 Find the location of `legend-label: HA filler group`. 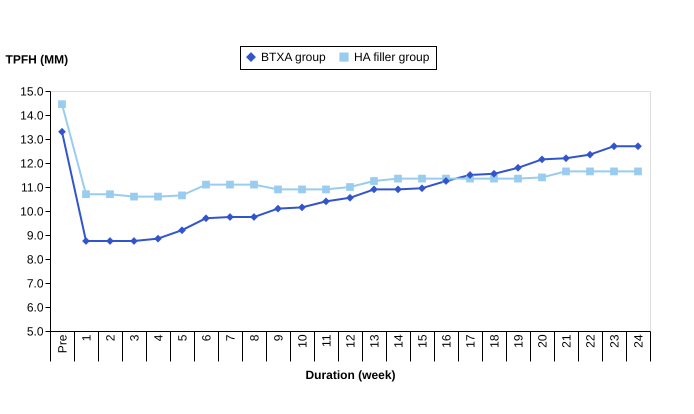

legend-label: HA filler group is located at coordinates (392, 57).